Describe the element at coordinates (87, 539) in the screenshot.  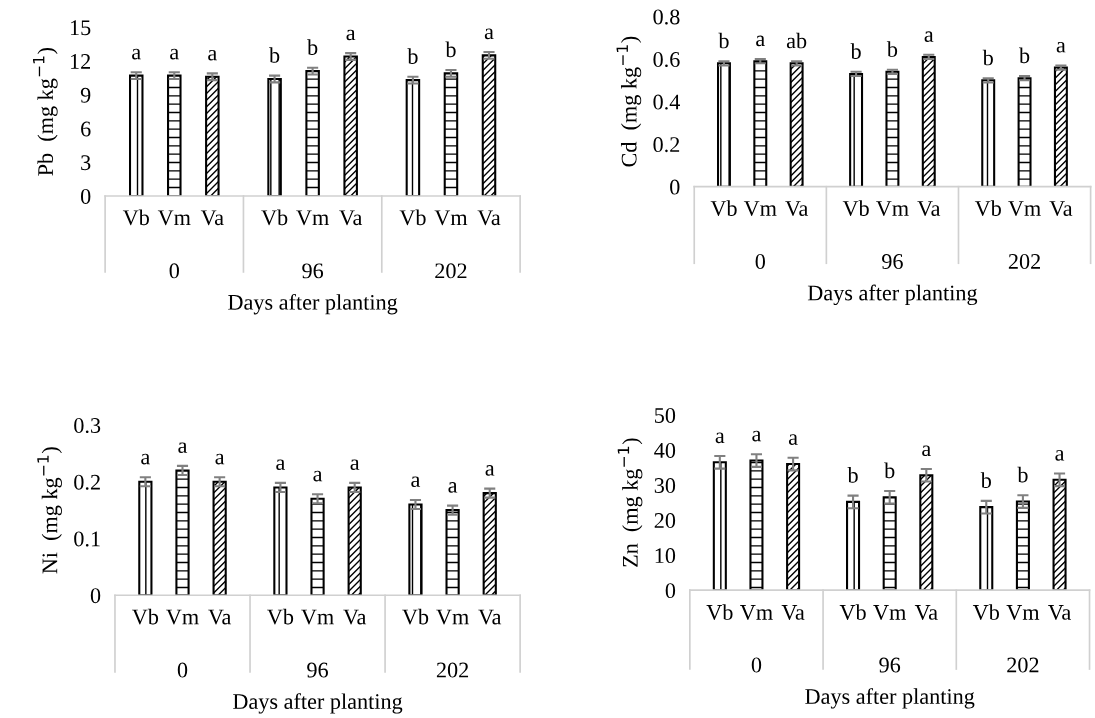
I see `y-tick-label: 0.1` at that location.